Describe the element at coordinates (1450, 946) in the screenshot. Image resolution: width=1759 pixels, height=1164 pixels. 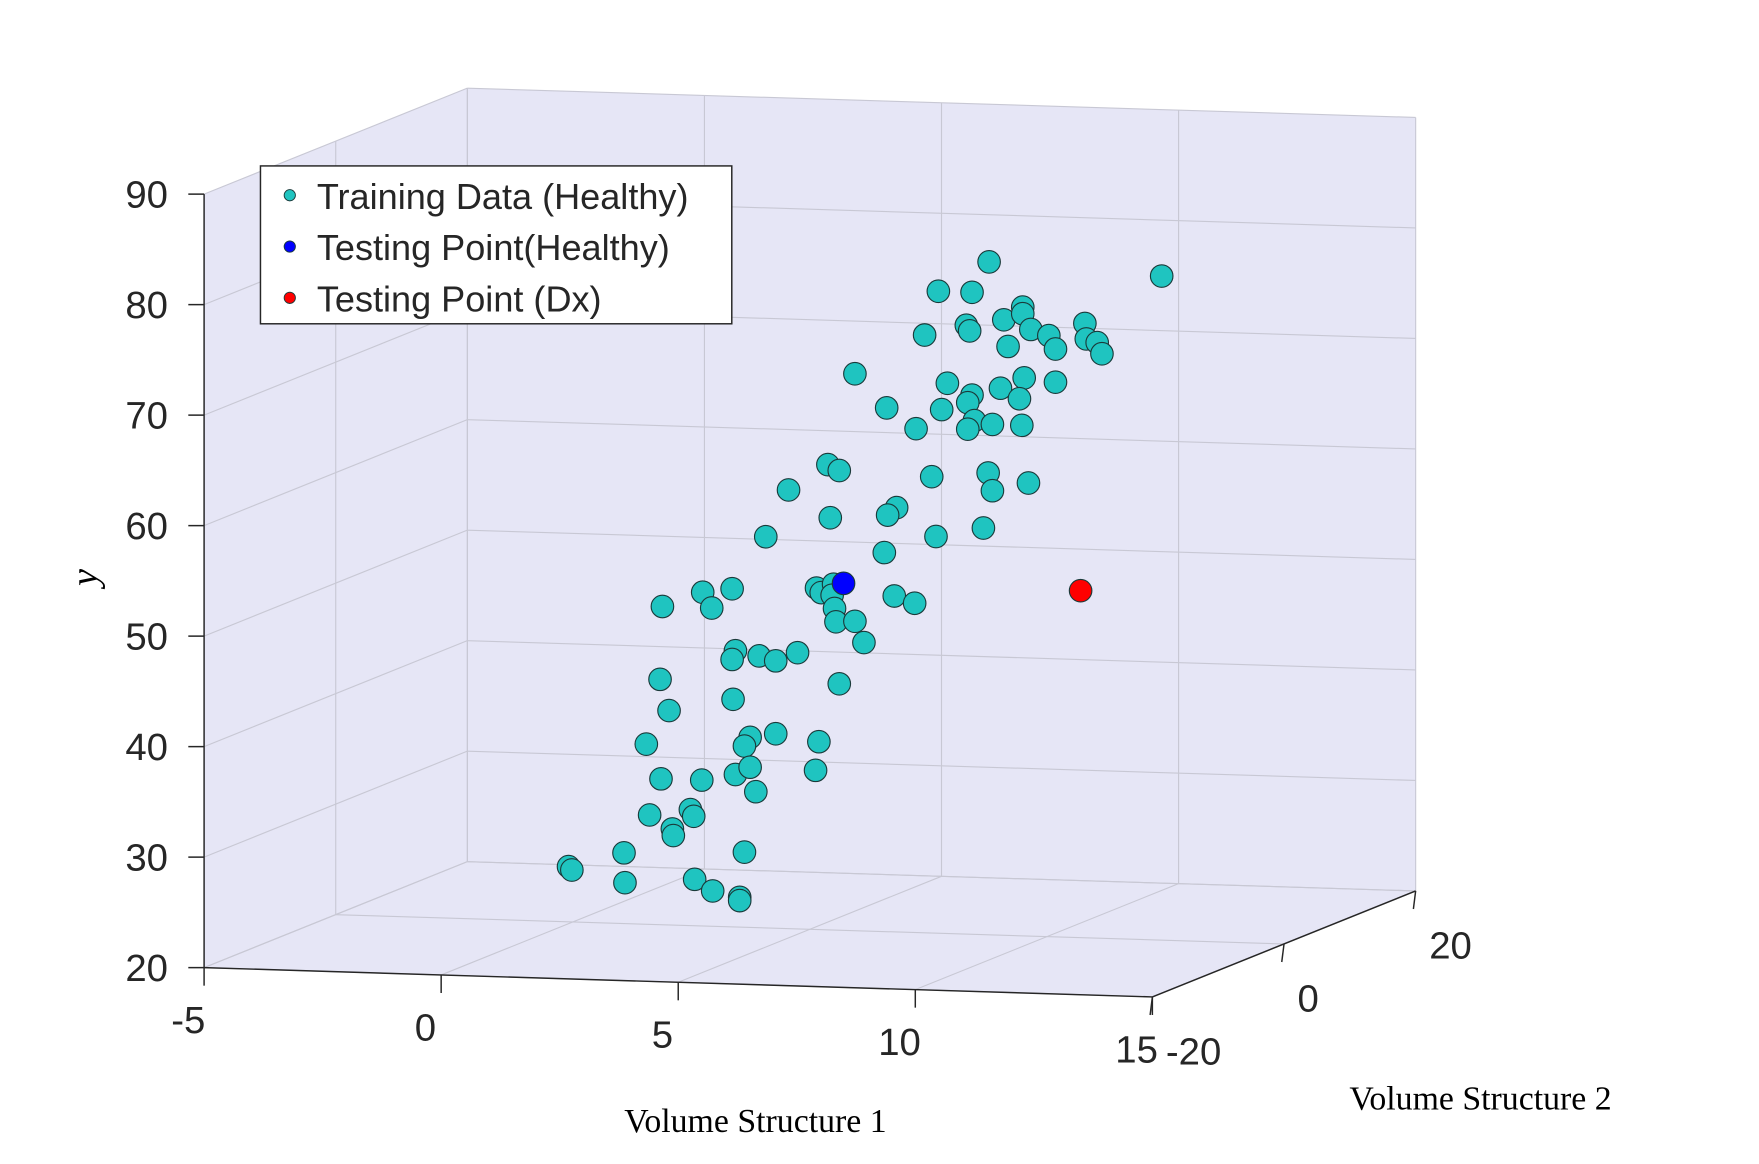
I see `z-tick-label: 20` at that location.